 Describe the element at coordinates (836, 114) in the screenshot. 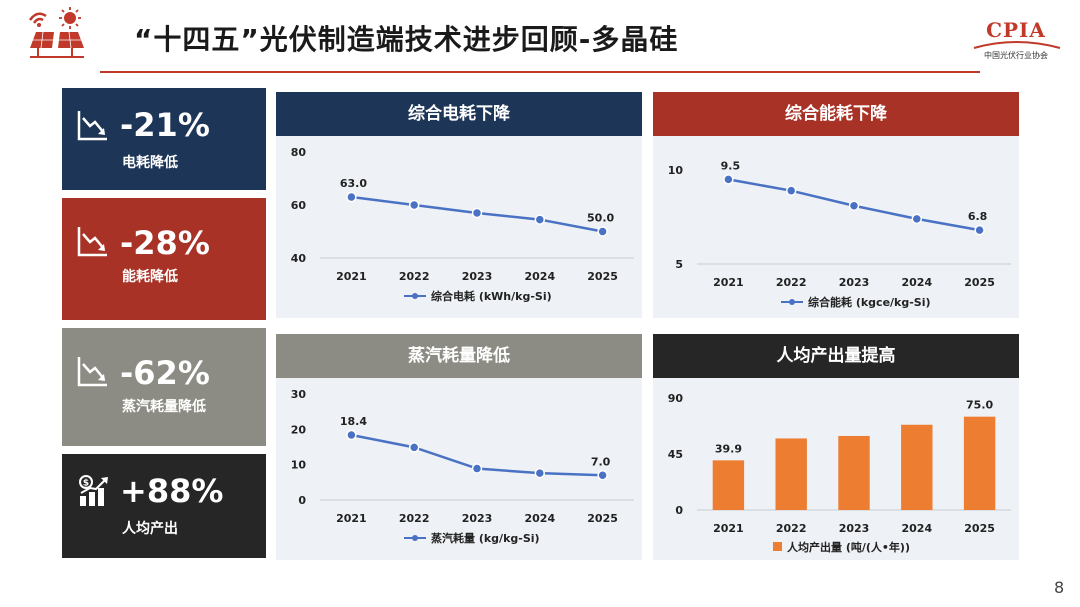

I see `chart-title: 综合能耗下降` at that location.